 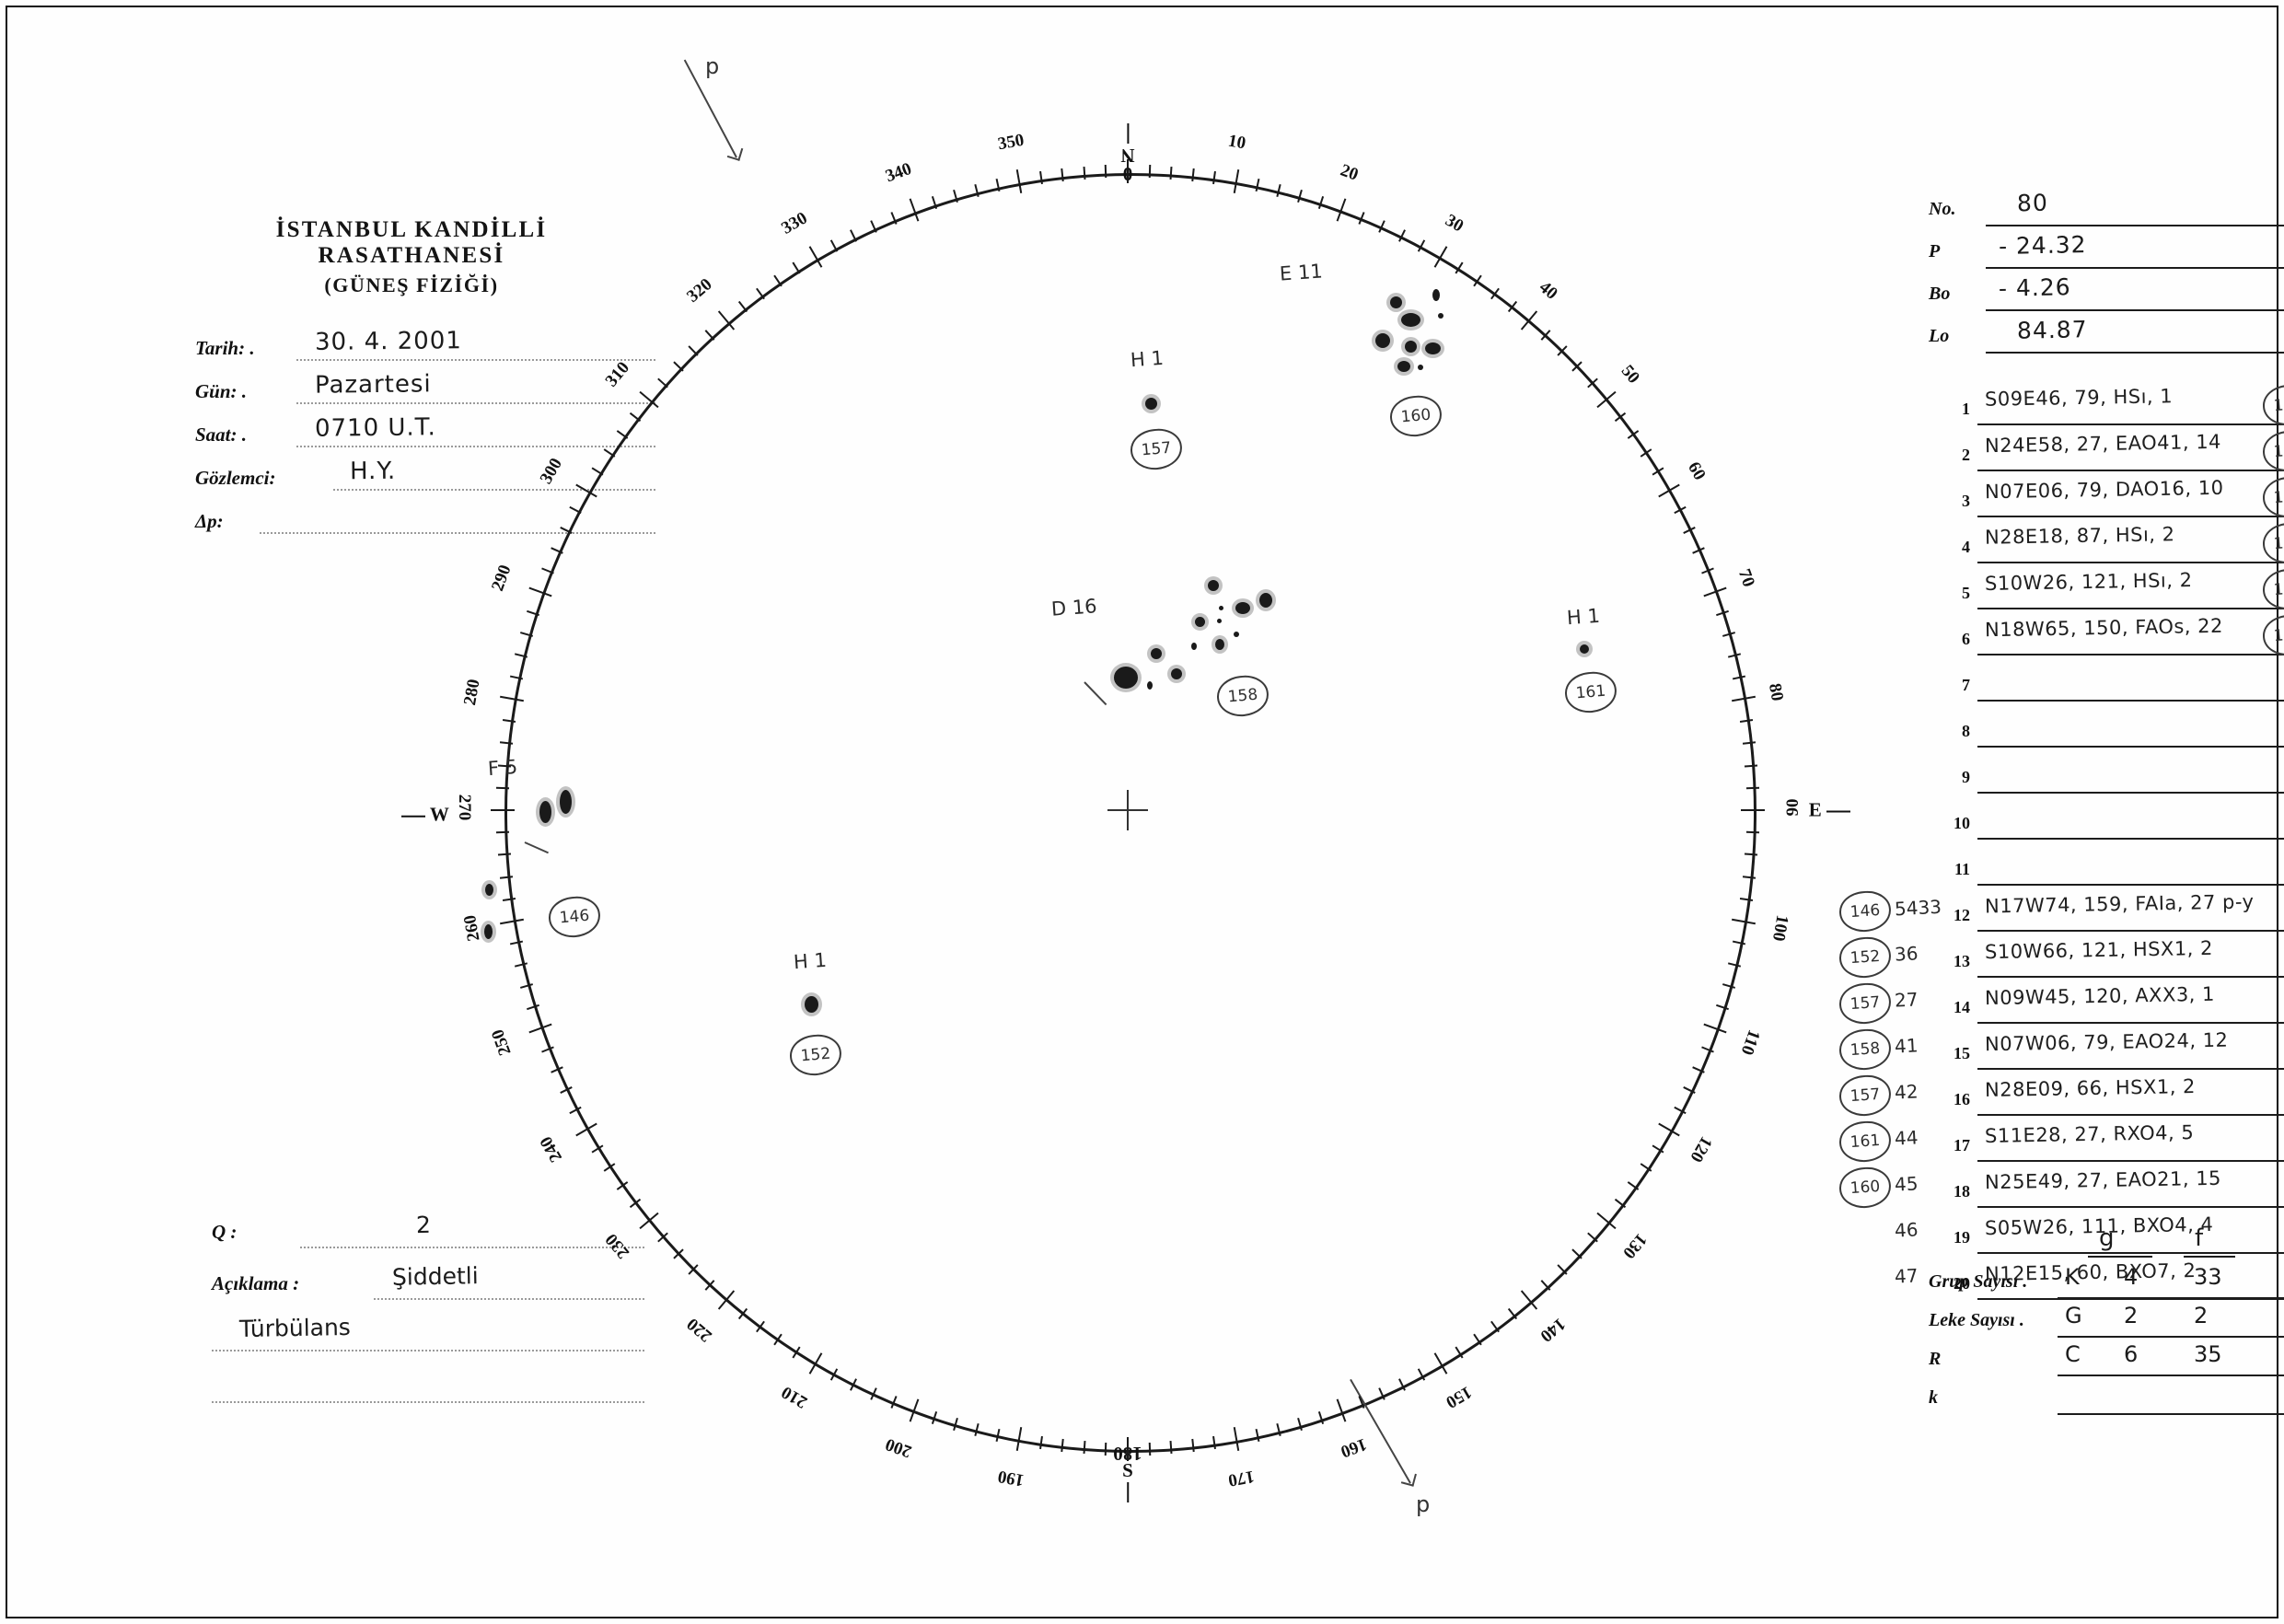 I want to click on entry-code: 45, so click(x=1907, y=1184).